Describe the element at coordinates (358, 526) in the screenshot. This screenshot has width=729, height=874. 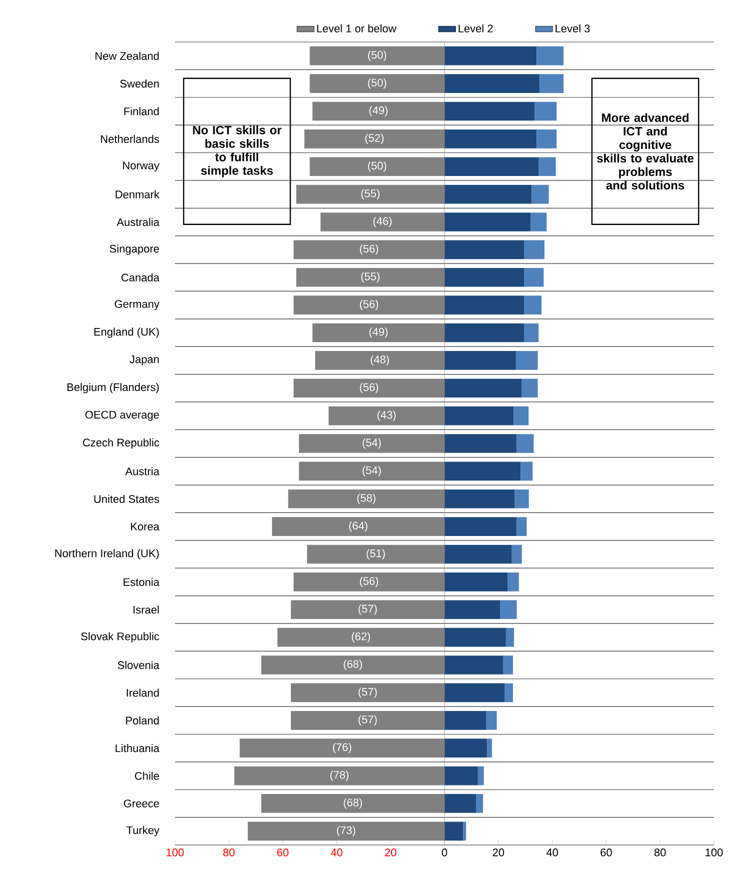
I see `data-label: (64)` at that location.